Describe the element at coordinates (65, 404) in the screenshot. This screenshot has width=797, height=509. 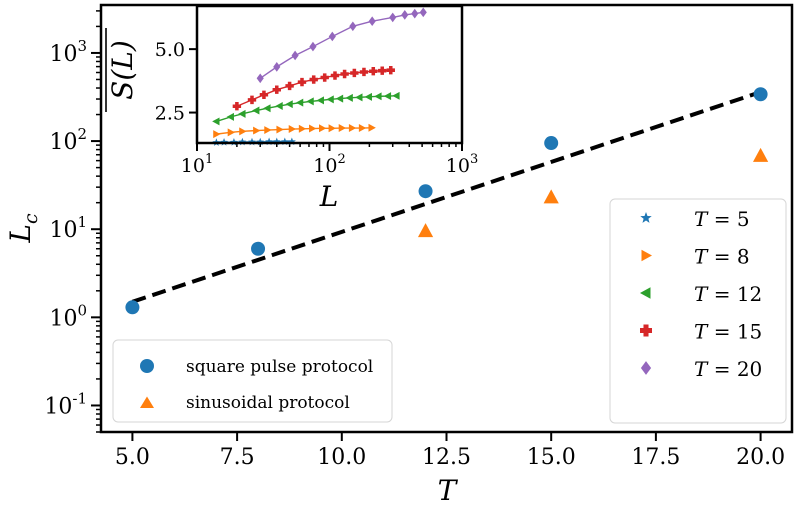
I see `main-ytick-label: 10⁻¹` at that location.